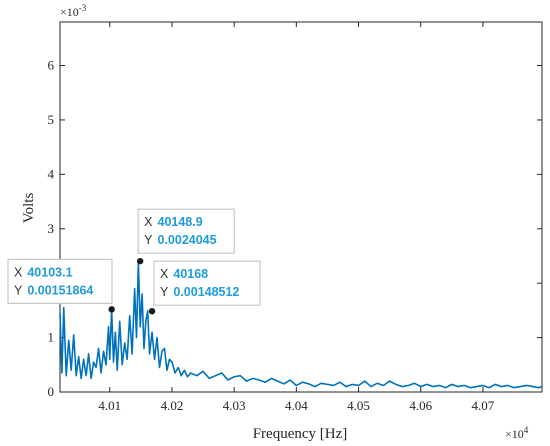 The width and height of the screenshot is (550, 446). What do you see at coordinates (184, 274) in the screenshot?
I see `data-tip-x-row: X 40168` at bounding box center [184, 274].